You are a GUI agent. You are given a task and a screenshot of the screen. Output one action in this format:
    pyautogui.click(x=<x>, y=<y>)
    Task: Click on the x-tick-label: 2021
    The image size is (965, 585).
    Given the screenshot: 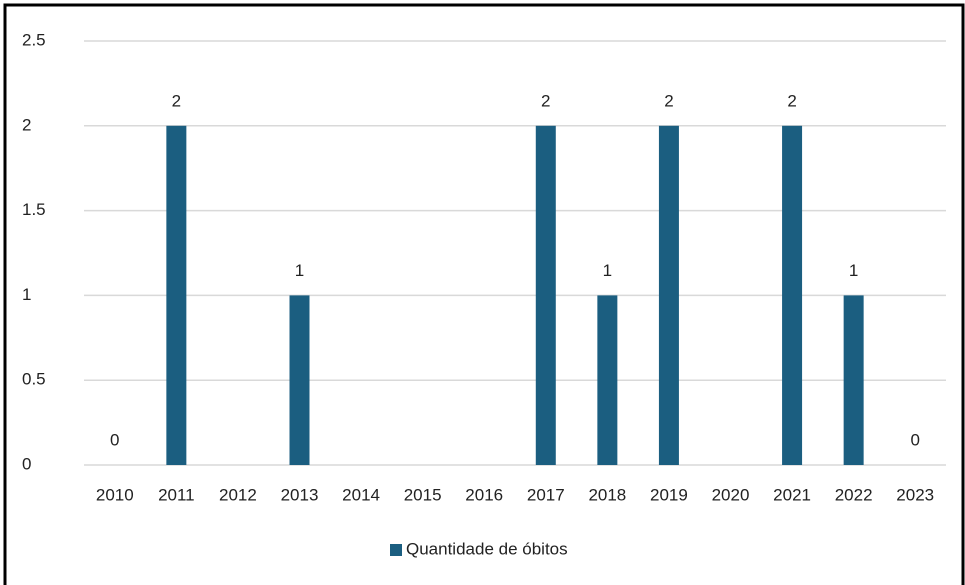 What is the action you would take?
    pyautogui.click(x=792, y=494)
    